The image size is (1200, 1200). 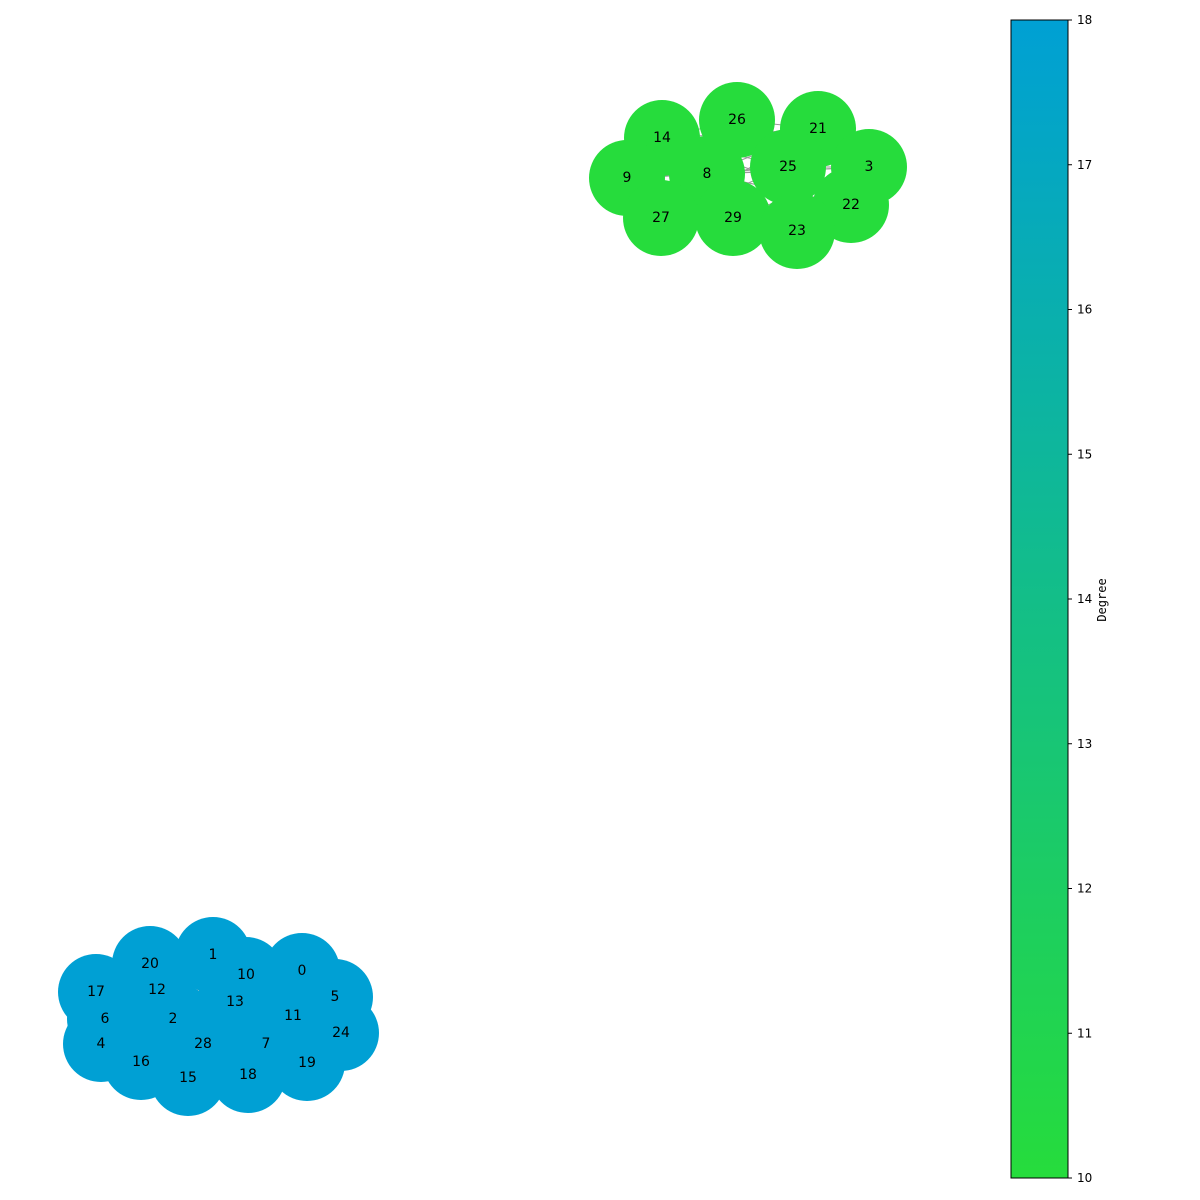 I want to click on node-label-8: 8, so click(x=707, y=174).